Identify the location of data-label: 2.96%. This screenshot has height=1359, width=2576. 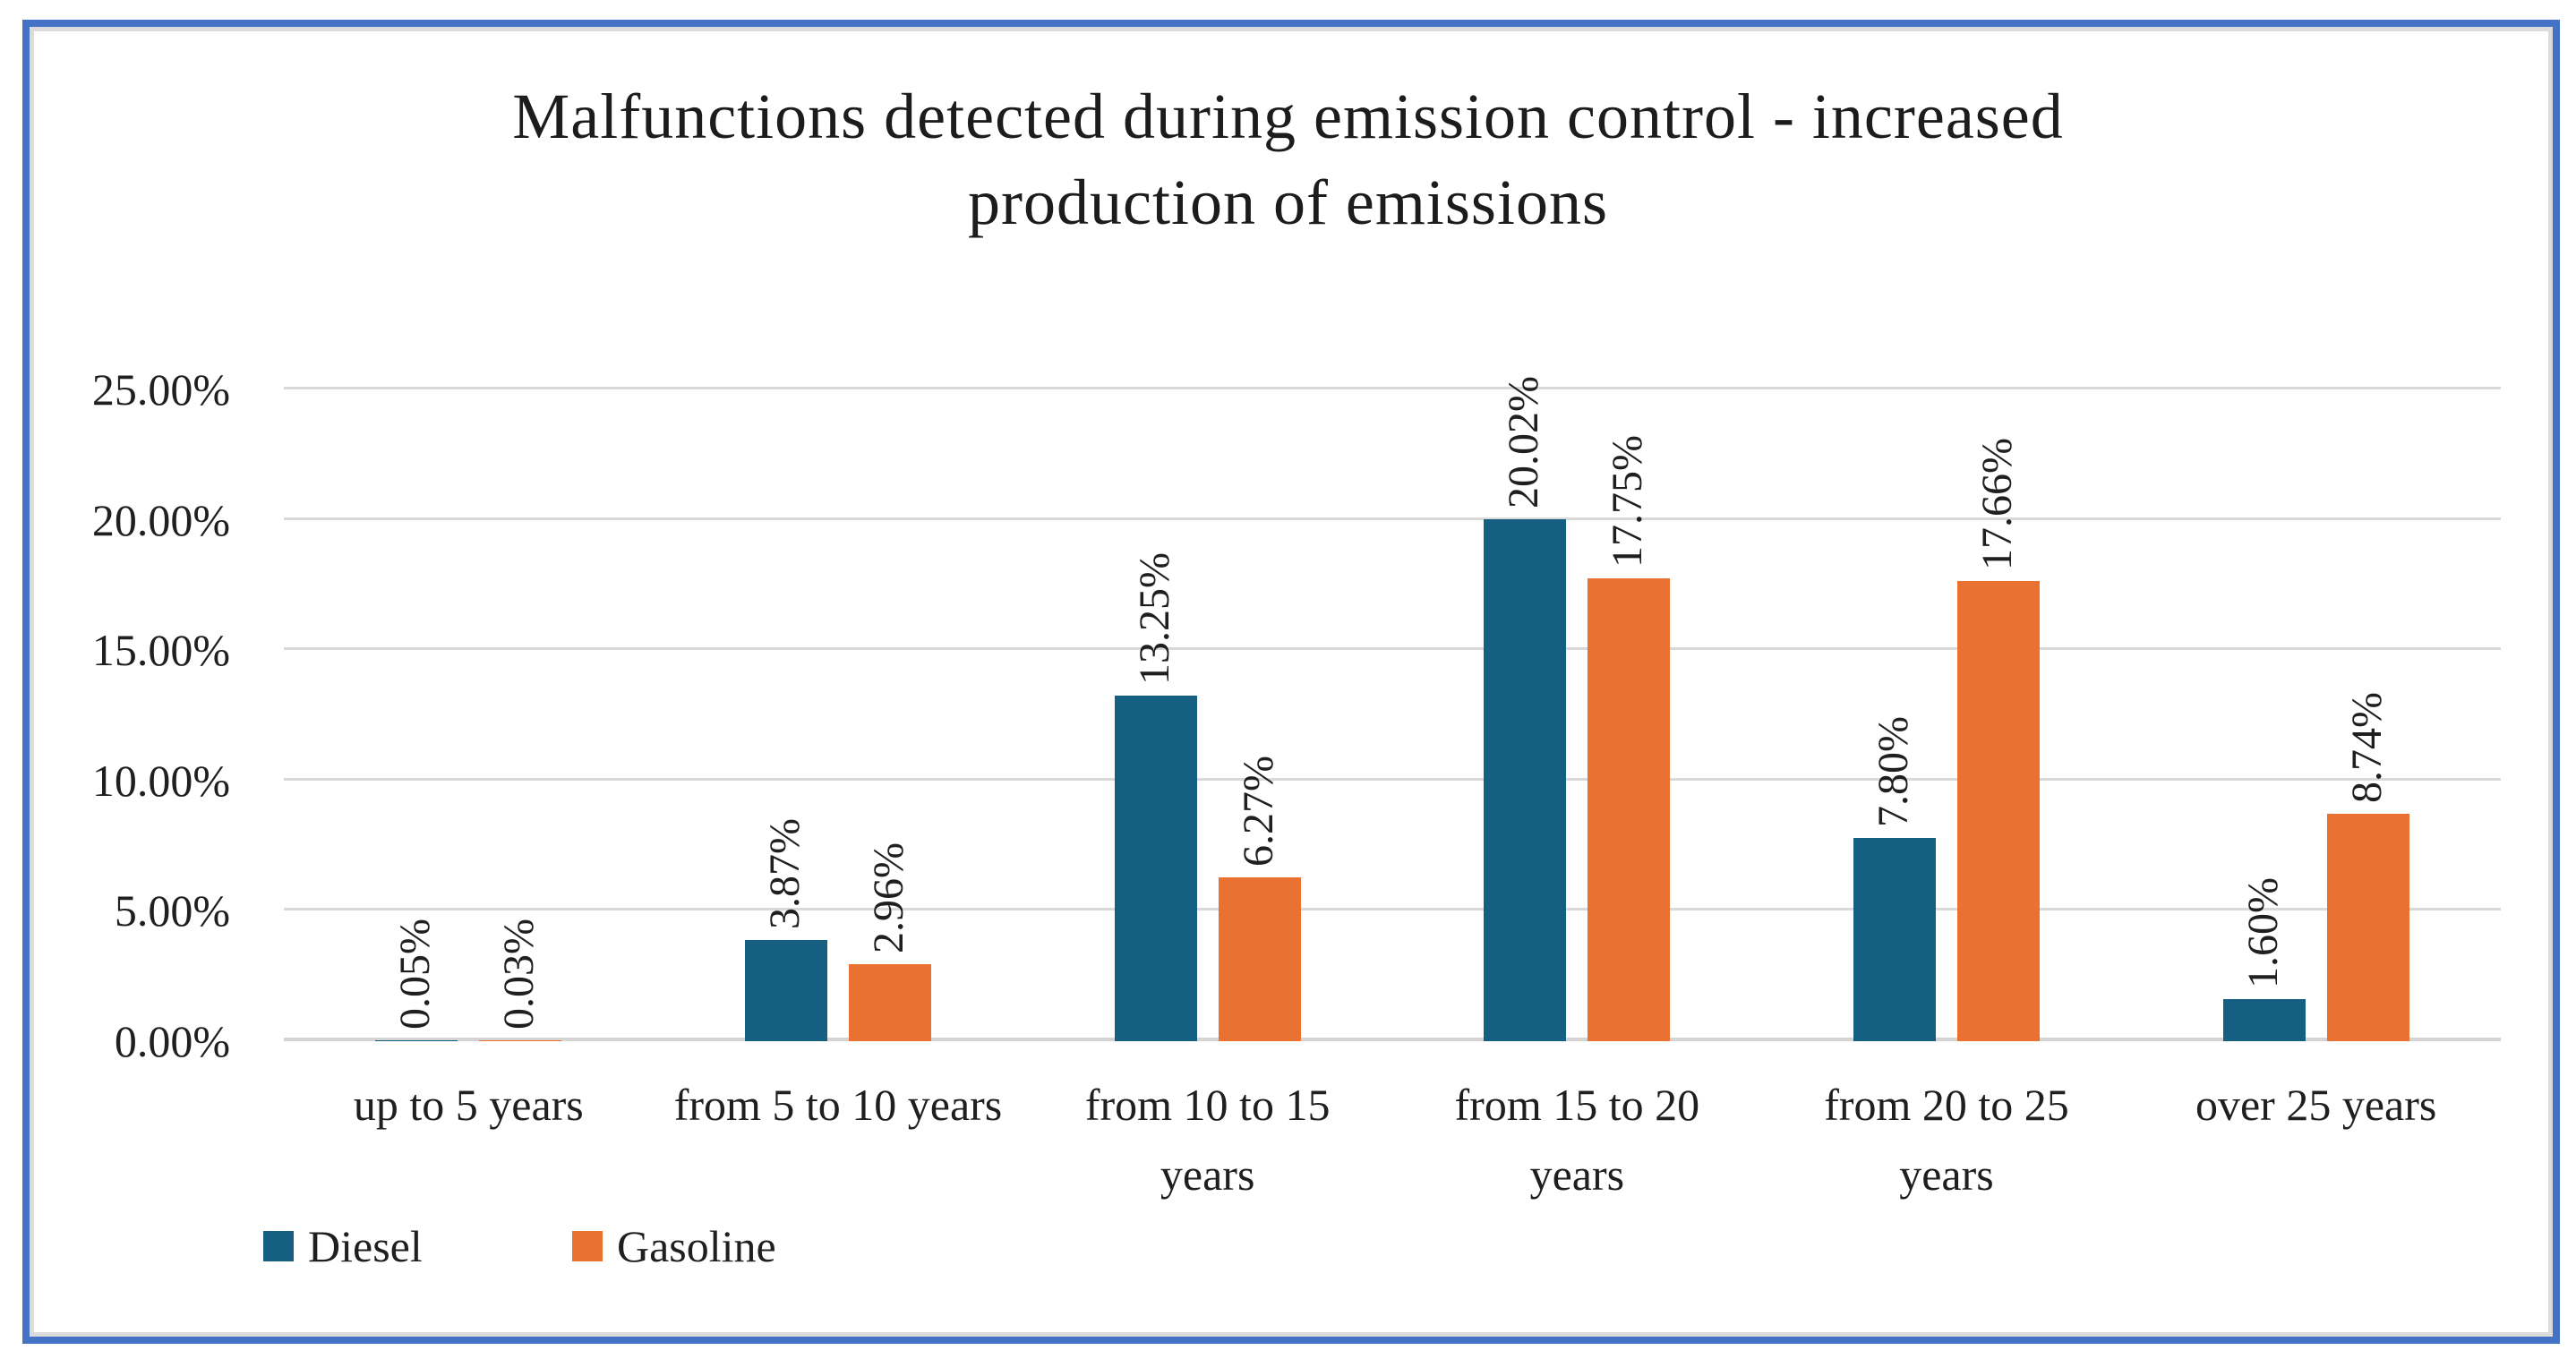
(888, 897).